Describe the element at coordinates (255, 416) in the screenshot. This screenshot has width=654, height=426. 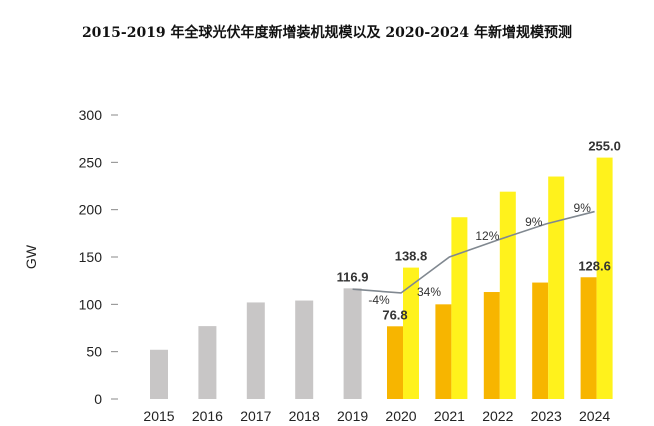
I see `x-tick-label: 2017` at that location.